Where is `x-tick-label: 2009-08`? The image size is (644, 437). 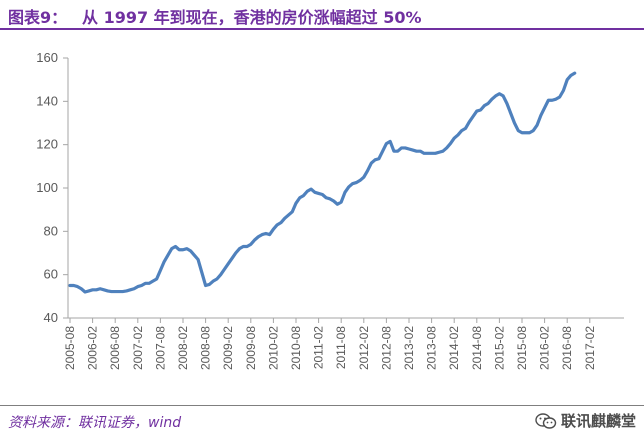 x-tick-label: 2009-08 is located at coordinates (251, 348).